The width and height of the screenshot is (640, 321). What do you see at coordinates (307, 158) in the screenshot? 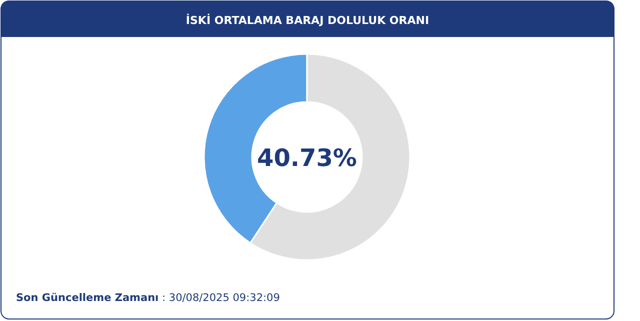
I see `text: 40.73%` at bounding box center [307, 158].